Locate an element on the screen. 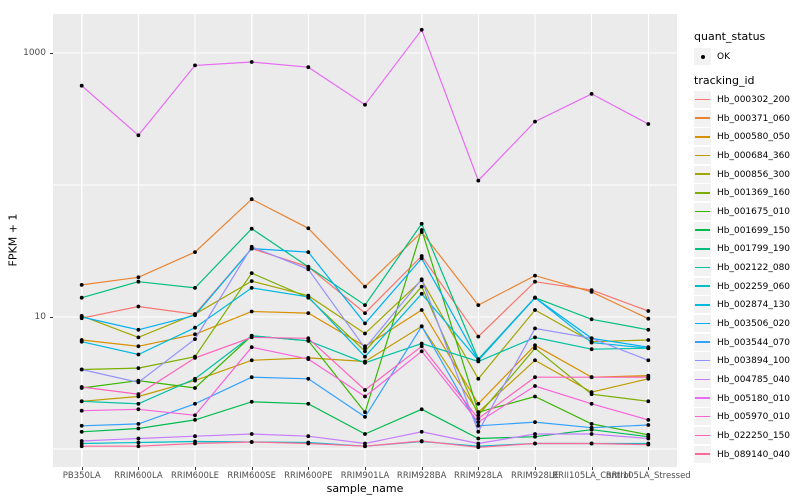  legend-item: Hb_022250_150 is located at coordinates (747, 435).